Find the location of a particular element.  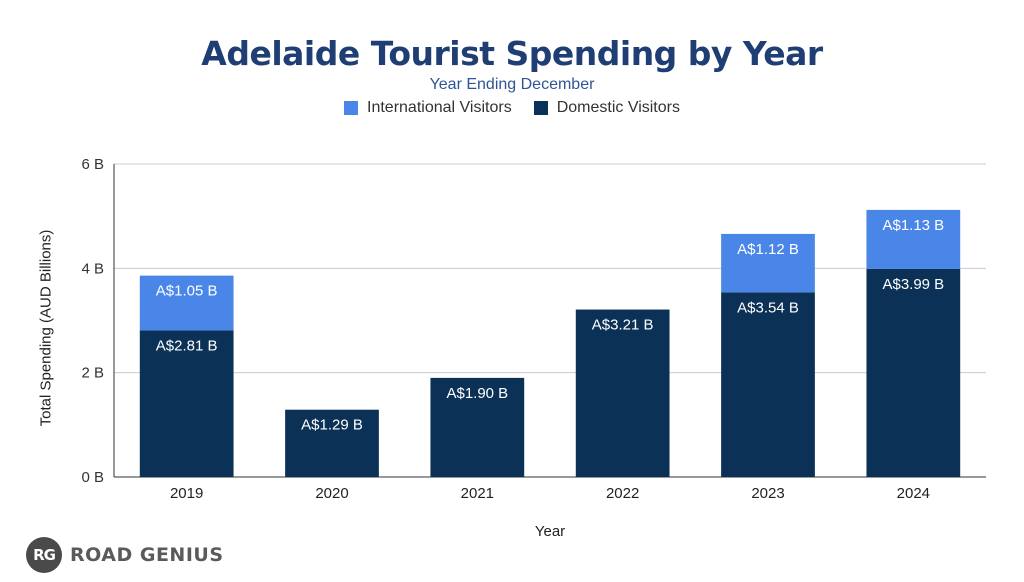

data-label: A$1.13 B is located at coordinates (913, 225).